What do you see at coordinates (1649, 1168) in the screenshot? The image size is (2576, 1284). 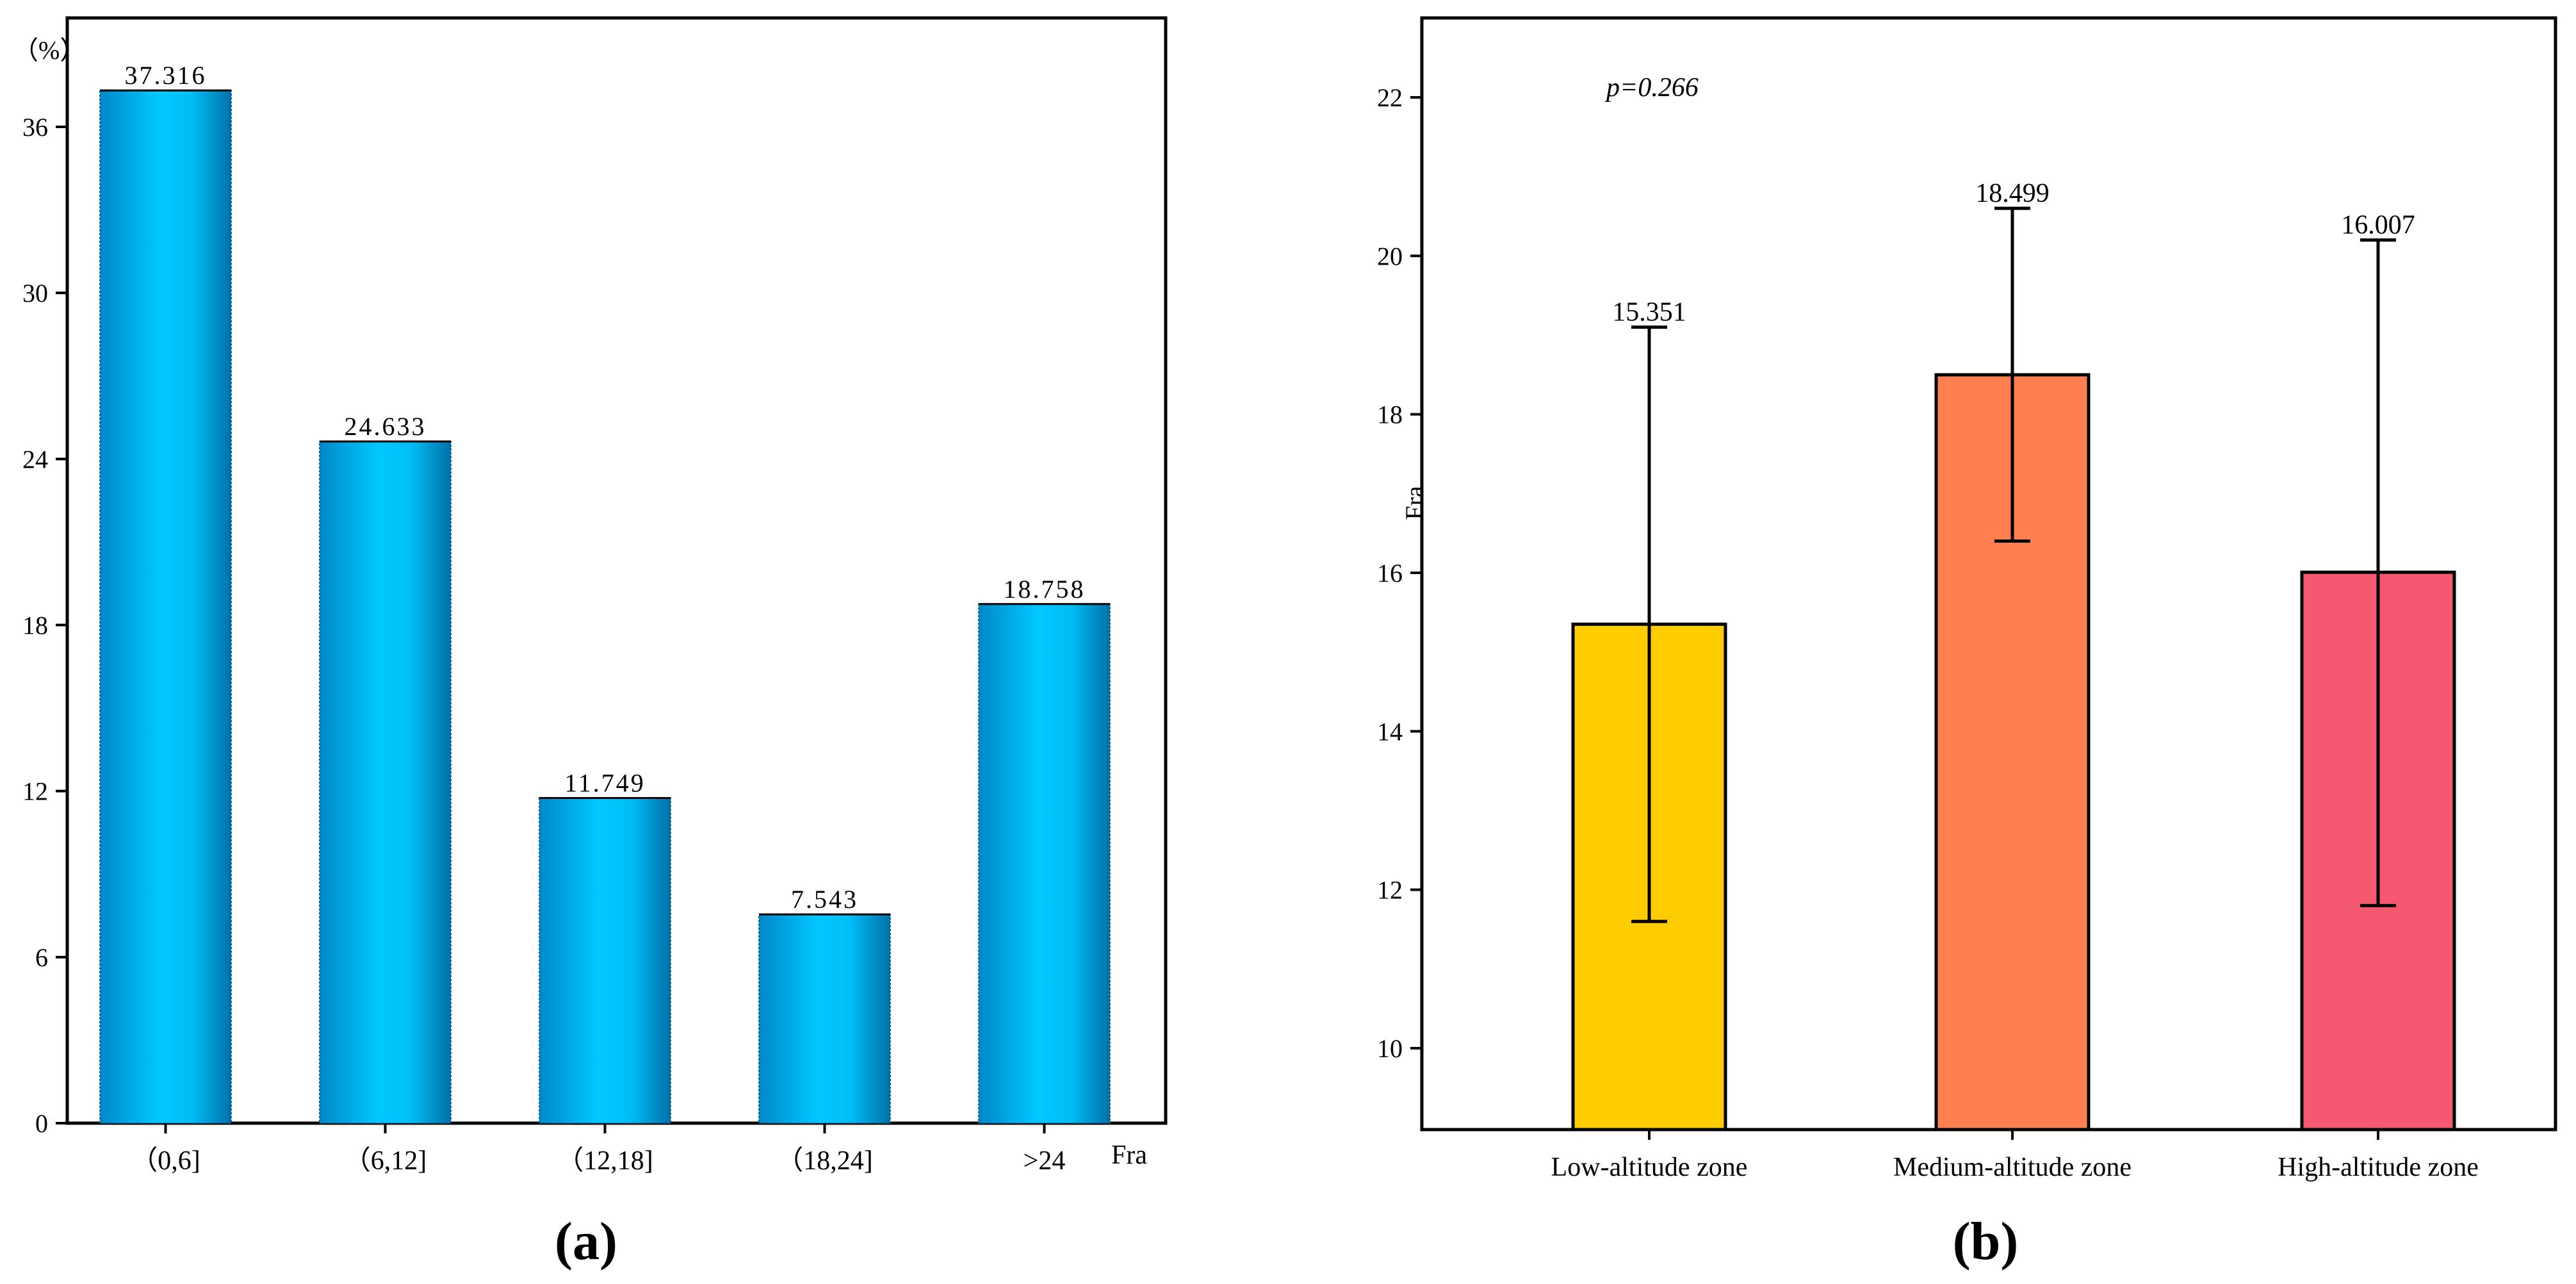 I see `chart-b-x-tick-label: Low-altitude zone` at bounding box center [1649, 1168].